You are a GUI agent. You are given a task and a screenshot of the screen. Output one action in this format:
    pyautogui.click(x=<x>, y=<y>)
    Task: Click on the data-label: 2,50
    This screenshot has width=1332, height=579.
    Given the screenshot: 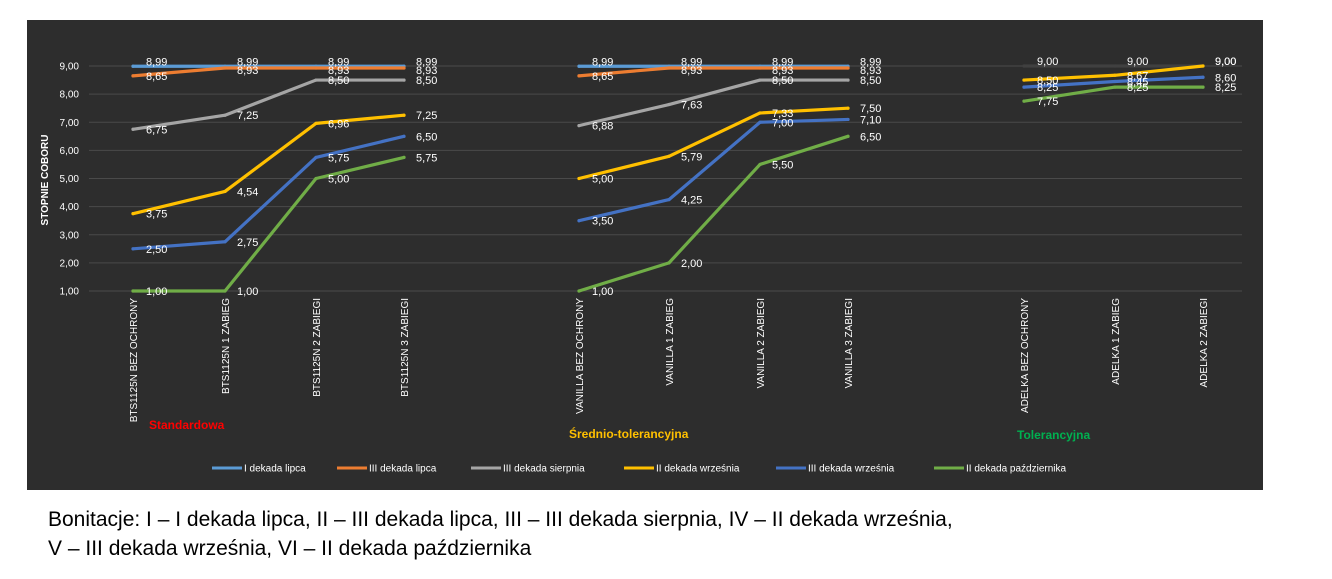 What is the action you would take?
    pyautogui.click(x=156, y=250)
    